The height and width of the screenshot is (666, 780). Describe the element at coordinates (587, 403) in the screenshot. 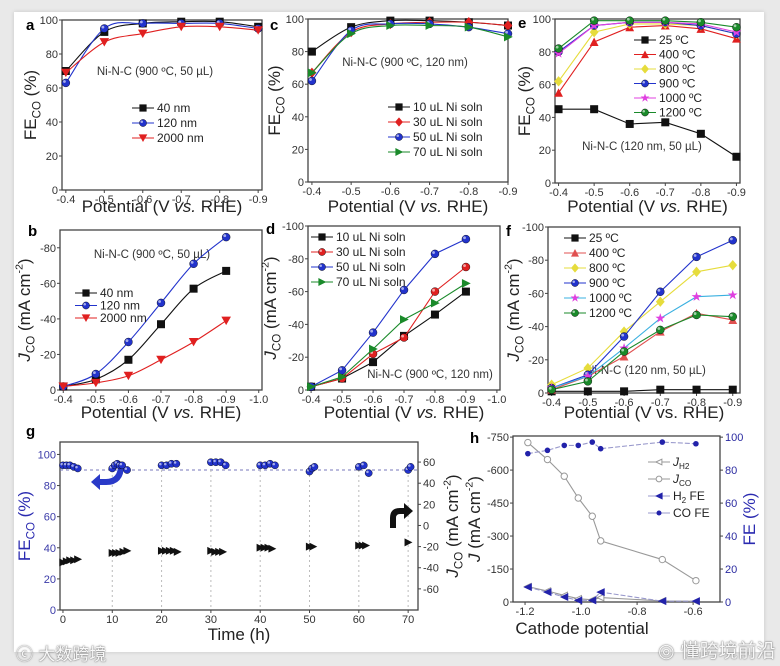

I see `x-tick-label: -0.5` at that location.